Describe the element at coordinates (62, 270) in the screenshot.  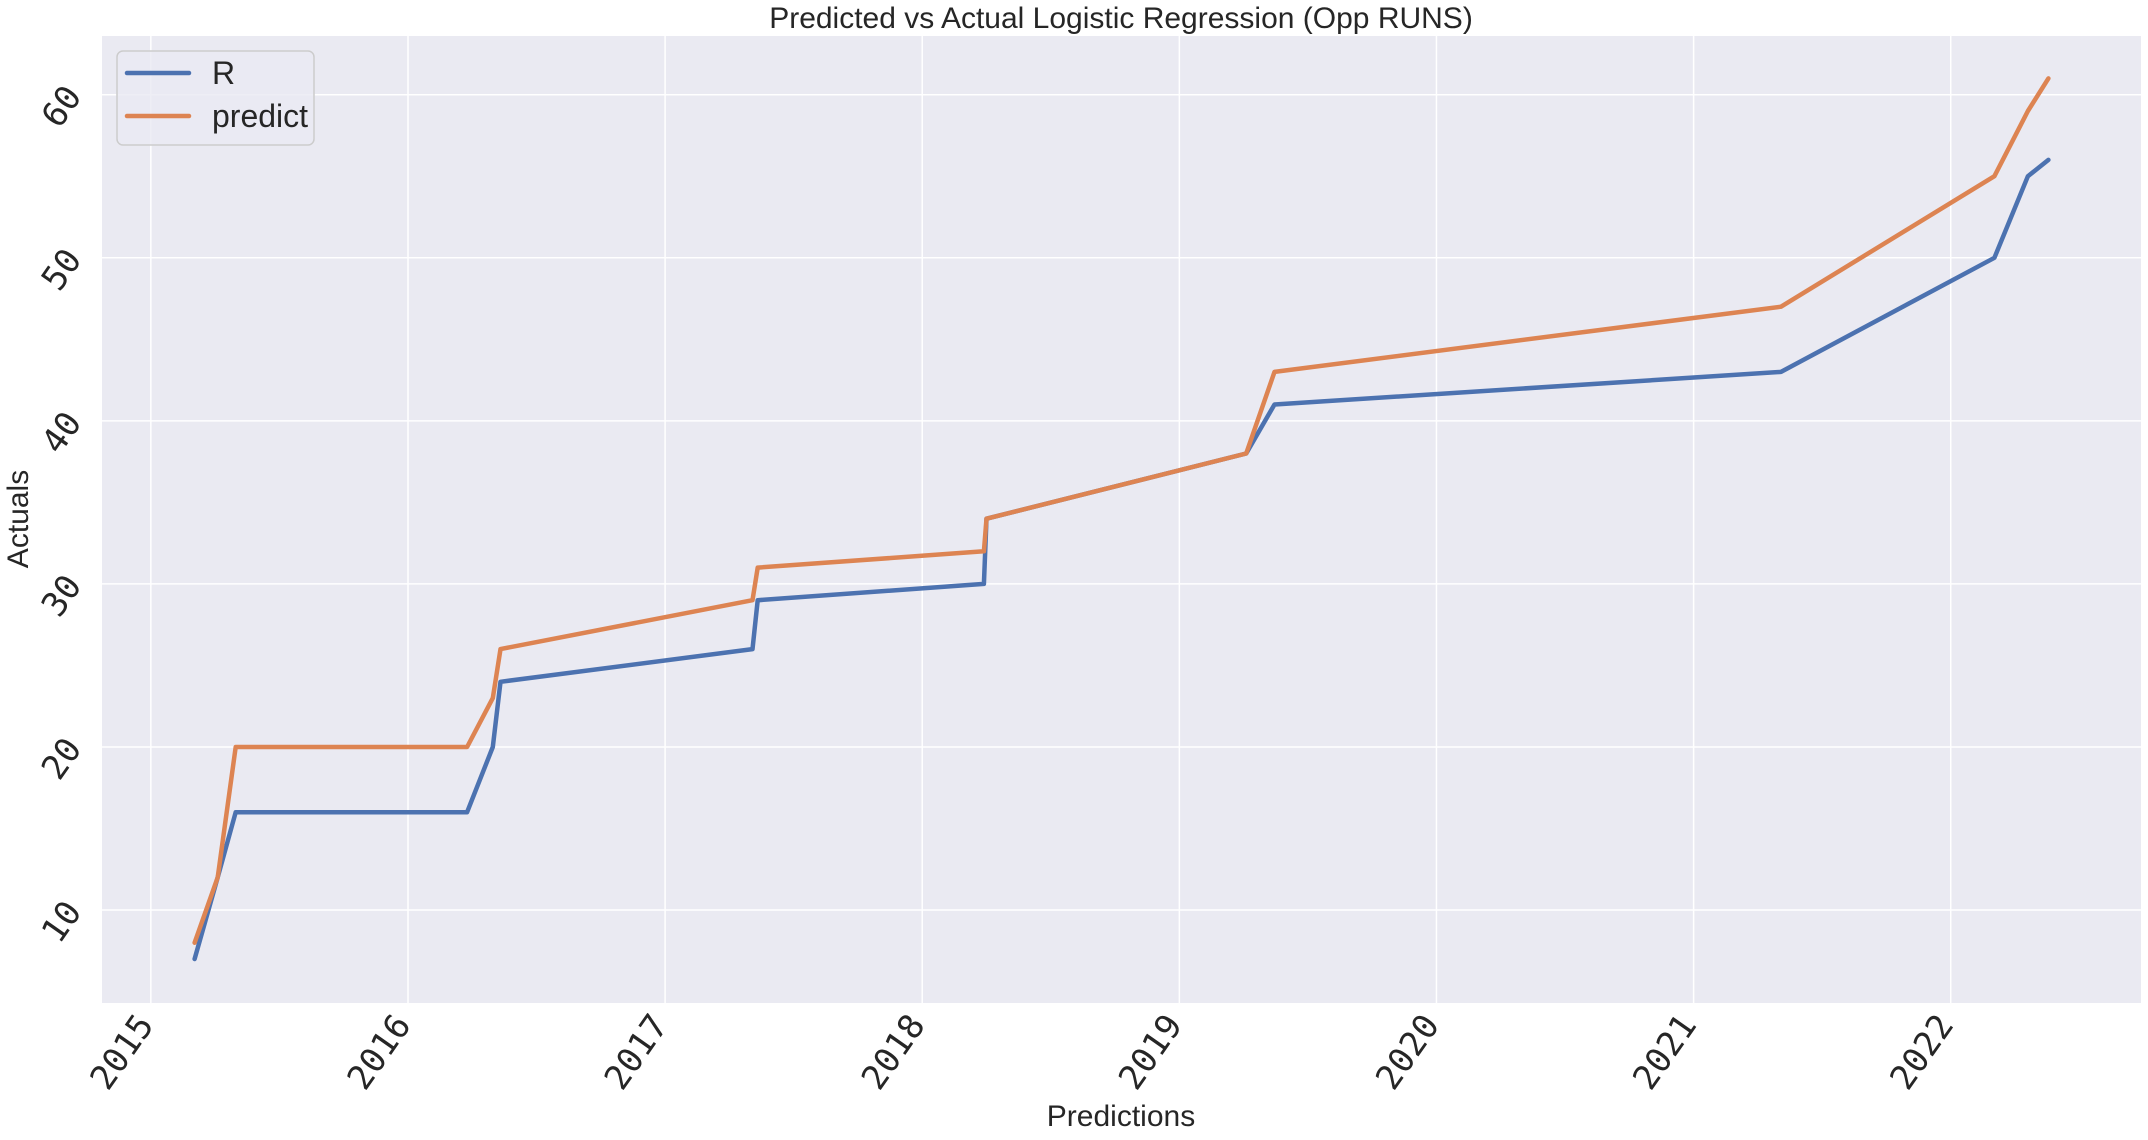
I see `y-tick-label: 50` at that location.